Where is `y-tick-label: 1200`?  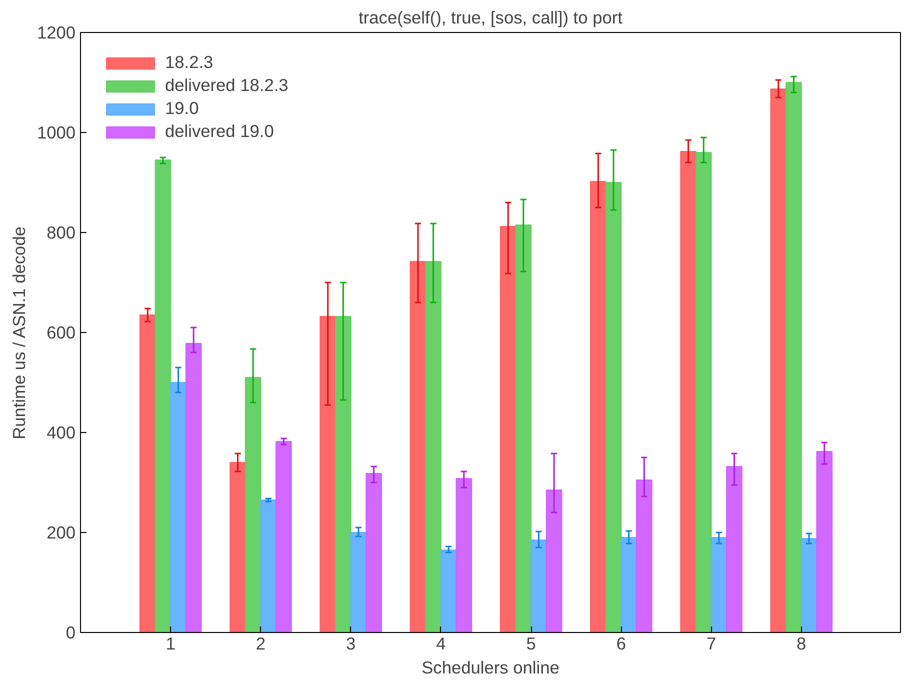 y-tick-label: 1200 is located at coordinates (56, 32).